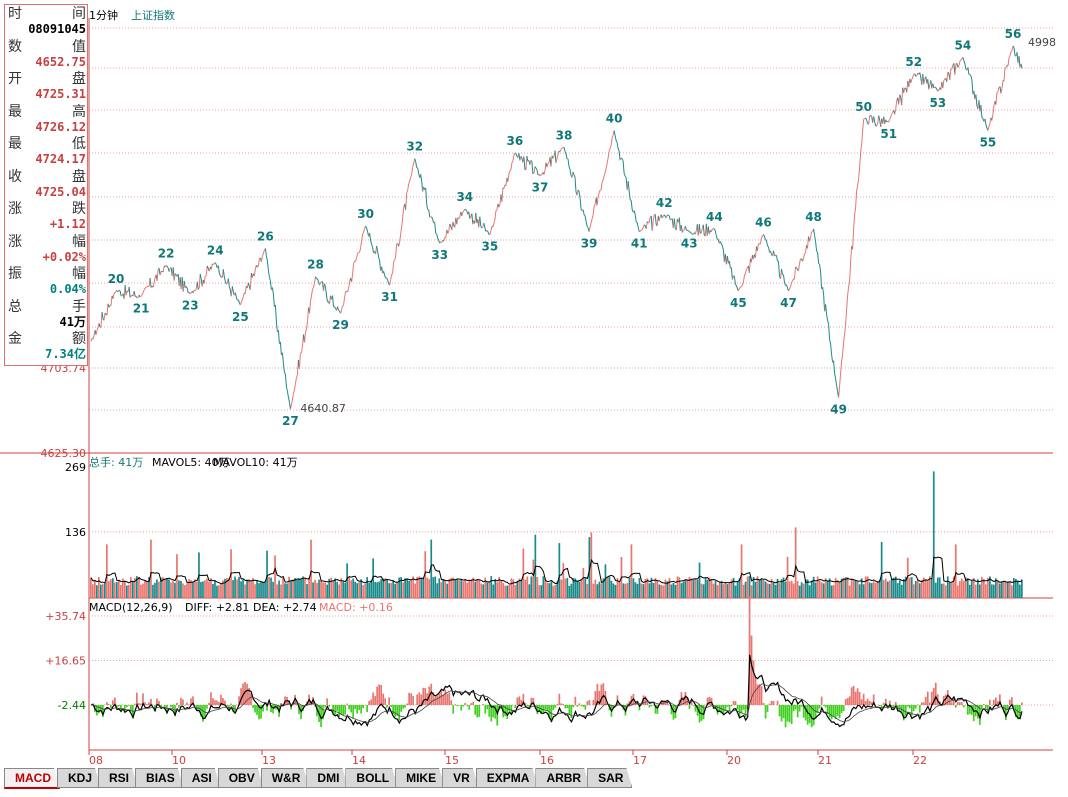 Image resolution: width=1068 pixels, height=797 pixels. What do you see at coordinates (32, 778) in the screenshot?
I see `tab-macd: MACD` at bounding box center [32, 778].